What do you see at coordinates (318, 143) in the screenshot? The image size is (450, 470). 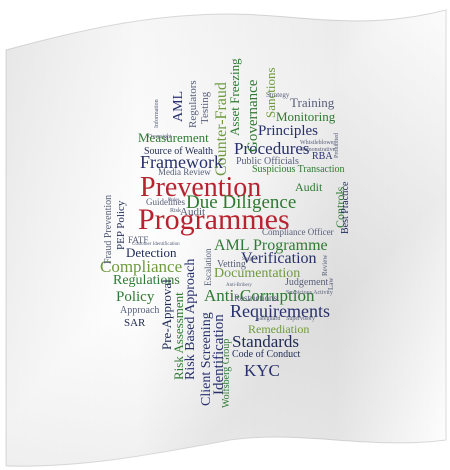 I see `word-whistleblower: Whistleblower` at bounding box center [318, 143].